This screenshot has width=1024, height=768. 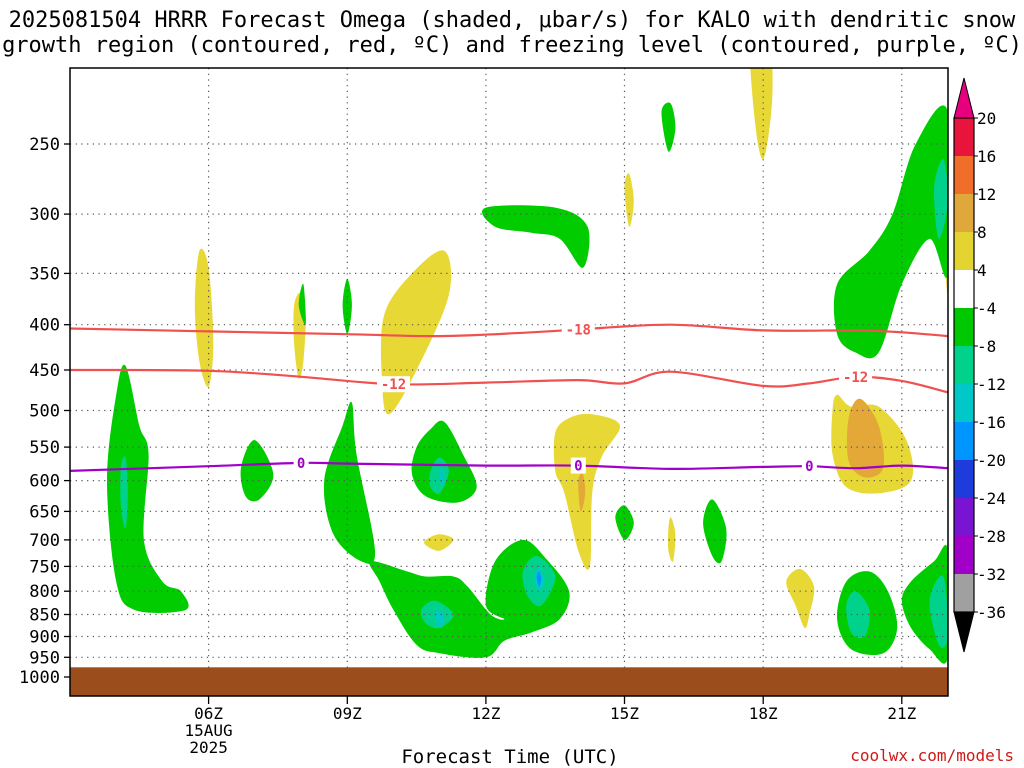 What do you see at coordinates (44, 567) in the screenshot?
I see `y-tick-label-750: 750` at bounding box center [44, 567].